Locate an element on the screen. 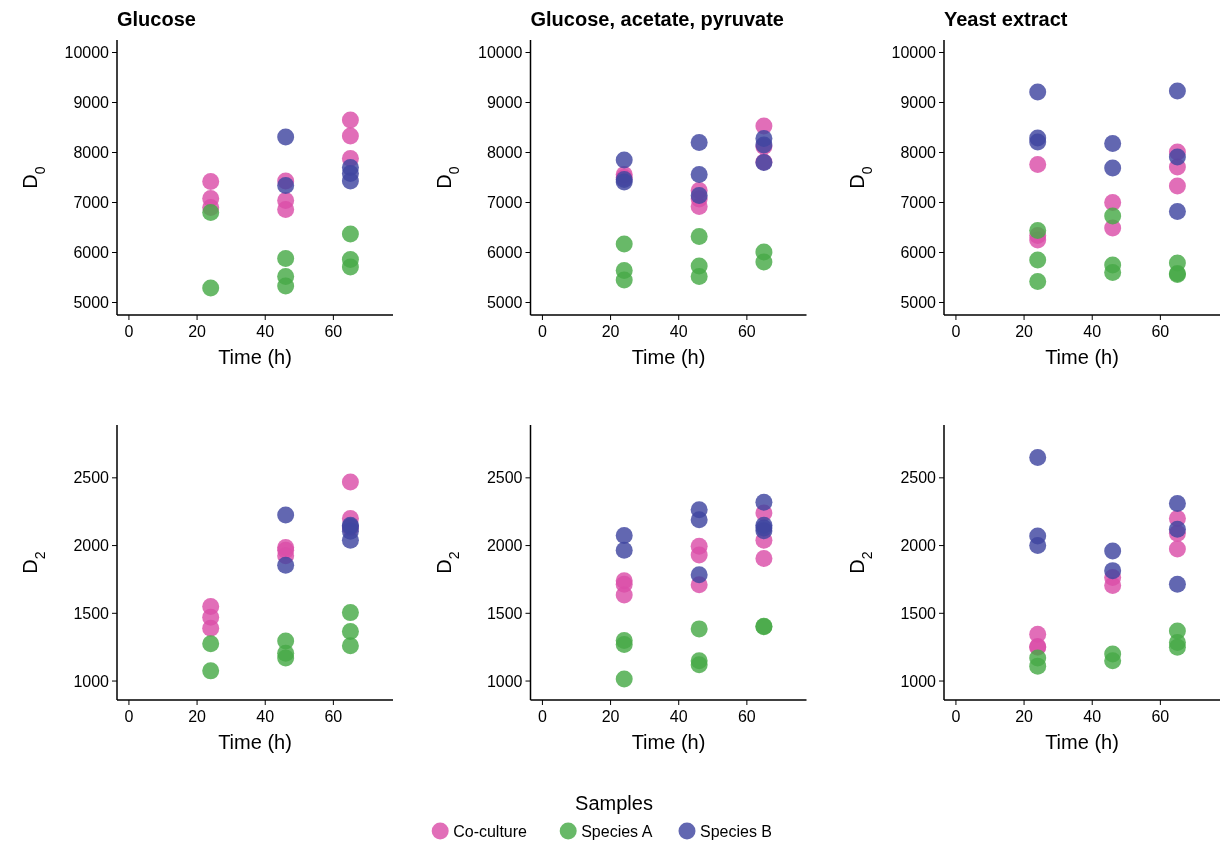  legend-label: Species A is located at coordinates (617, 831).